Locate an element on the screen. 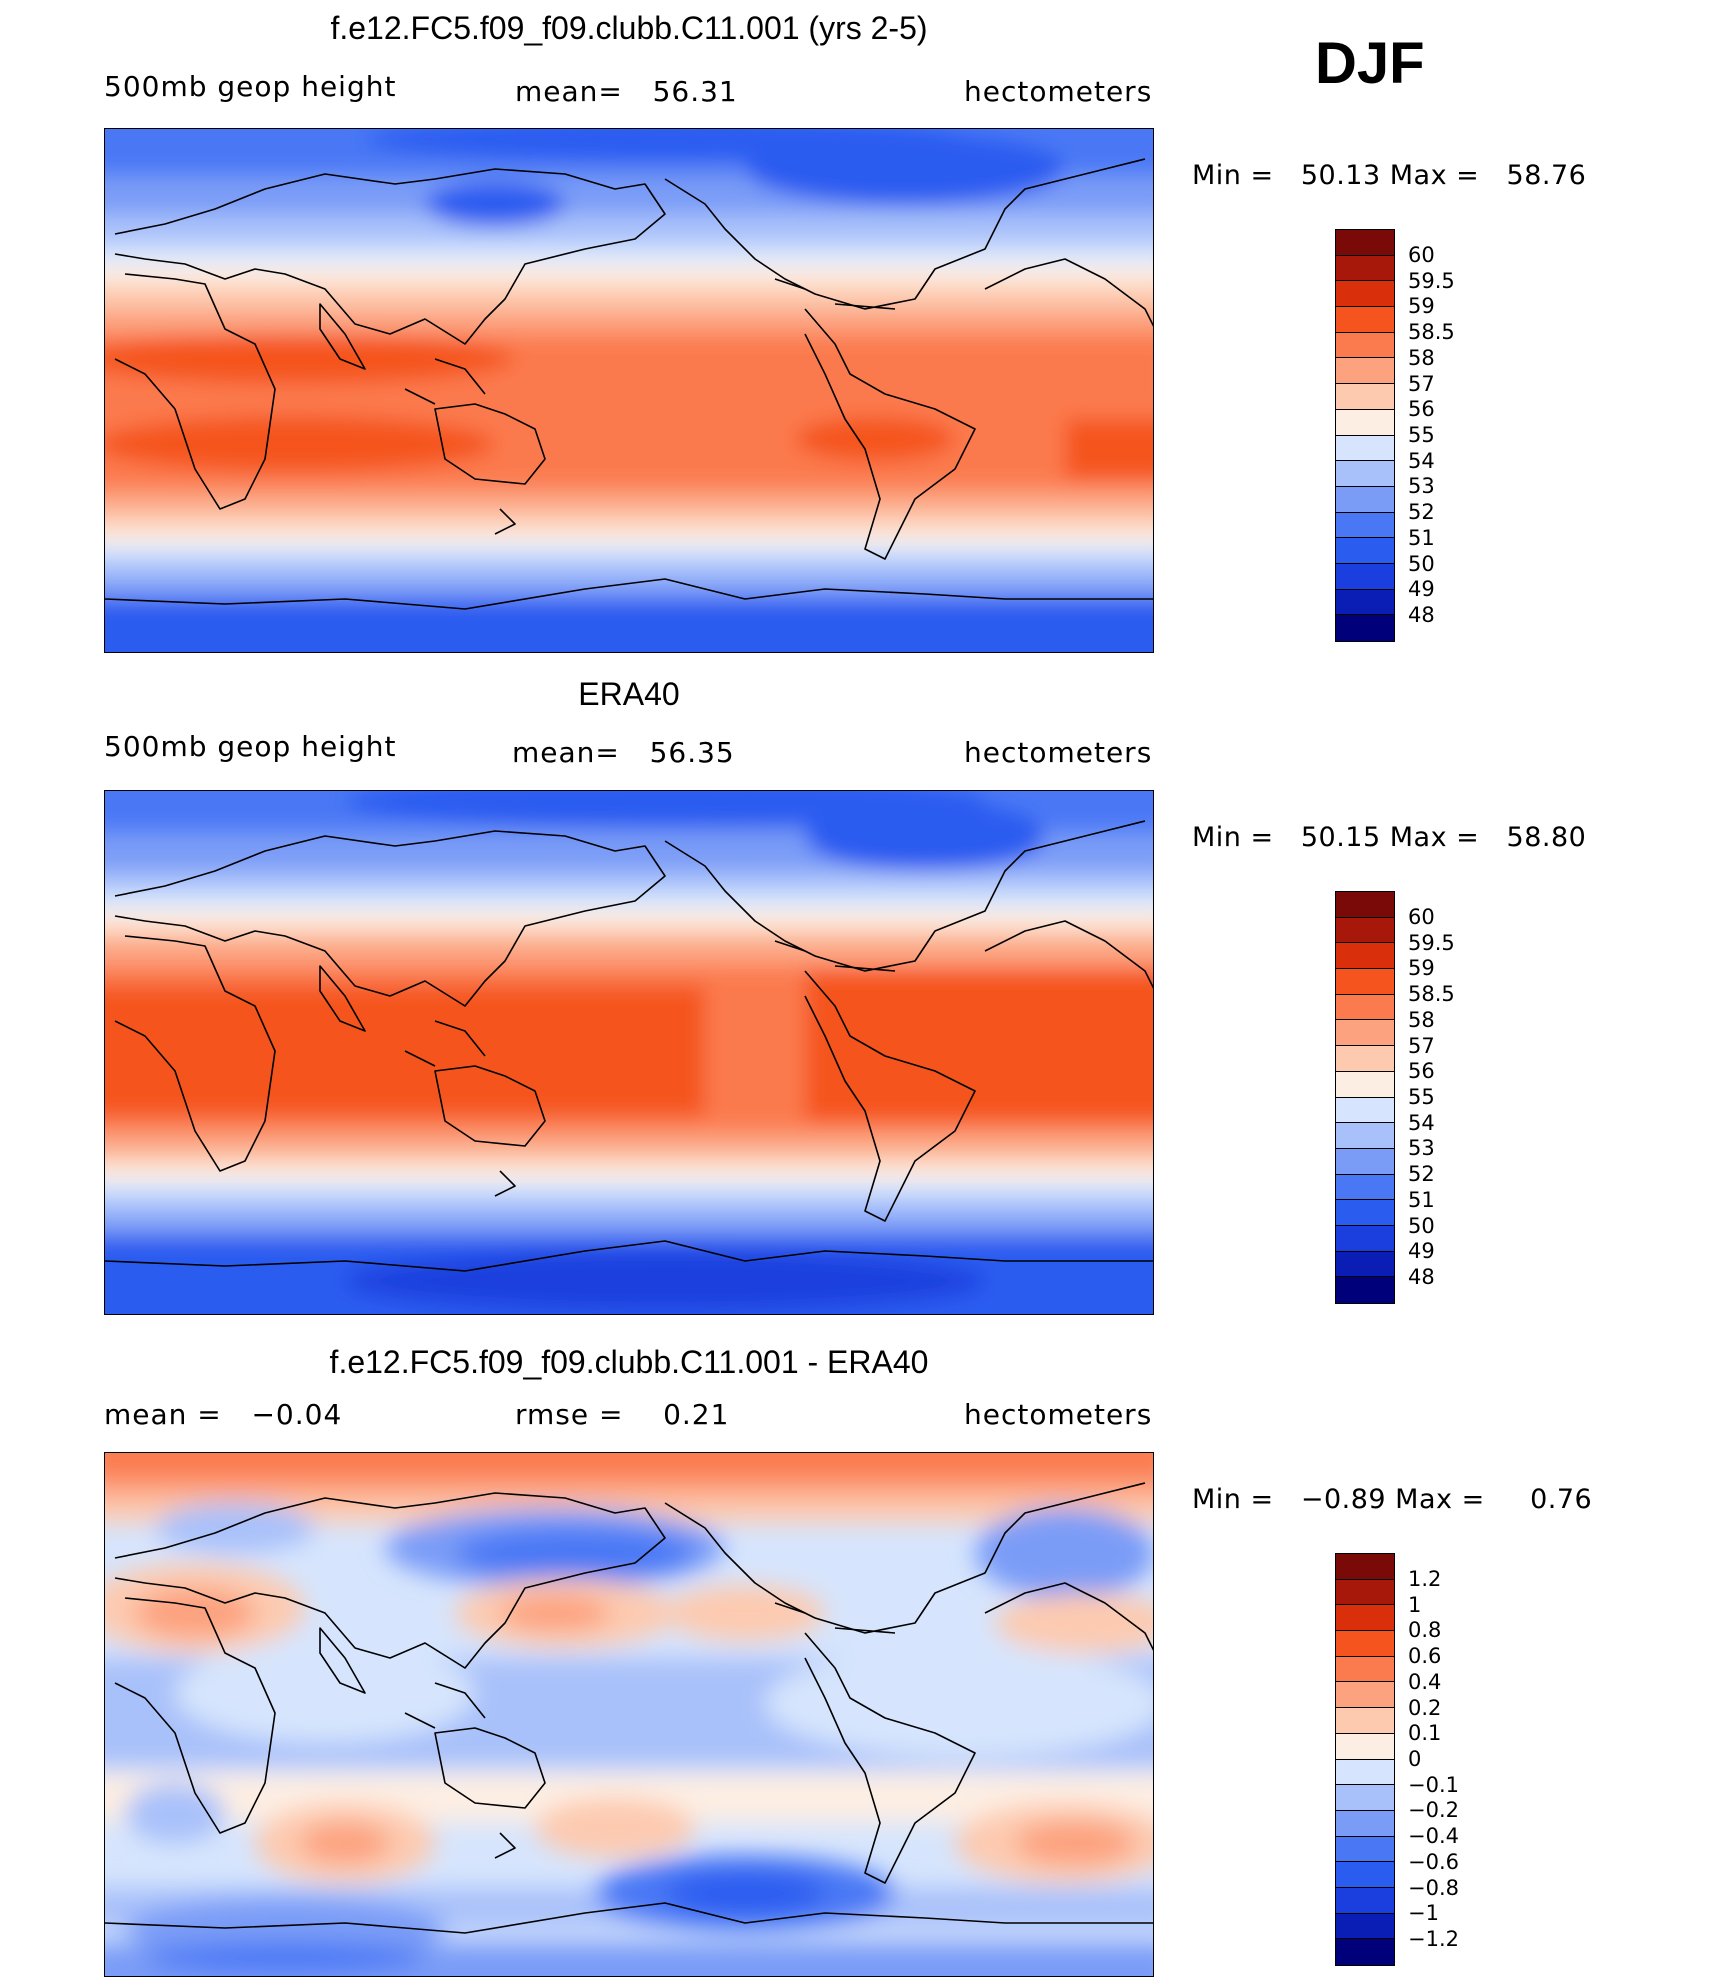  panel3-colorbar-label: 1.2 is located at coordinates (1425, 1579).